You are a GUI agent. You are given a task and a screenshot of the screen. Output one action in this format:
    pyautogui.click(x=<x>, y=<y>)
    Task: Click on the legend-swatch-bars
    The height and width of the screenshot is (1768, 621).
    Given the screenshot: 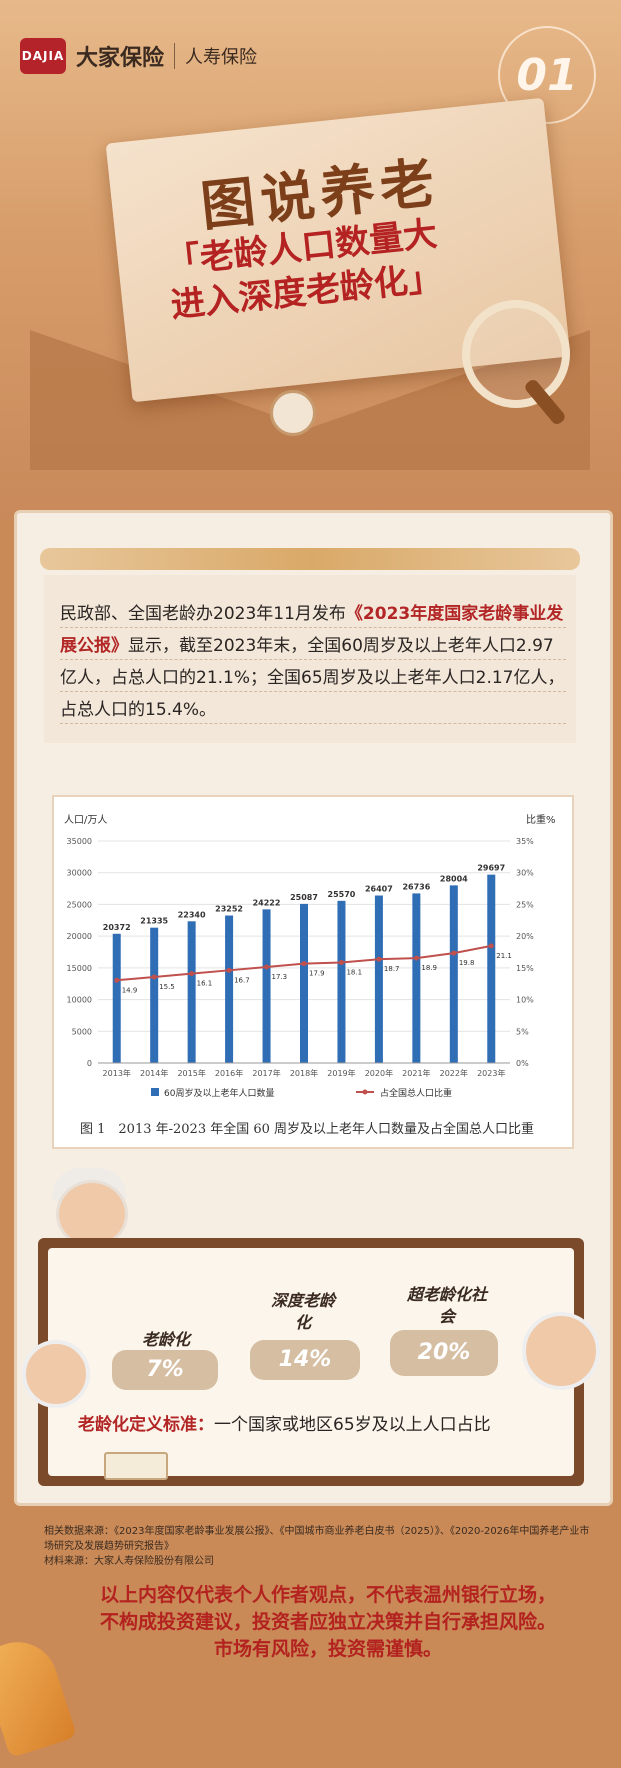 What is the action you would take?
    pyautogui.click(x=155, y=1092)
    